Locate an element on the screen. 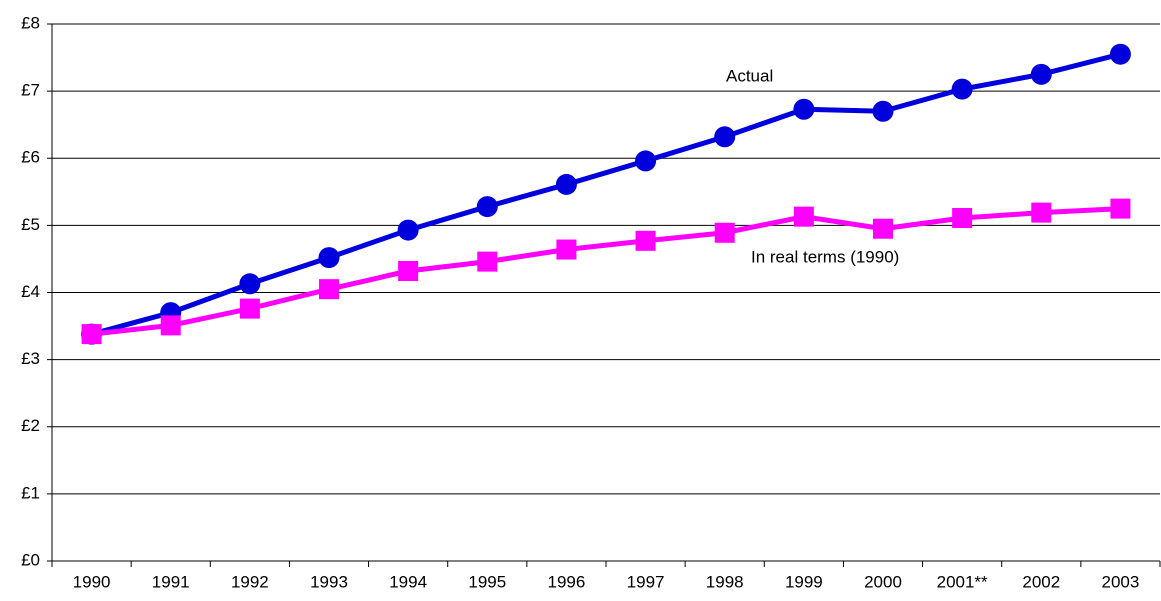 Image resolution: width=1161 pixels, height=601 pixels. y-tick-label: £3 is located at coordinates (30, 358).